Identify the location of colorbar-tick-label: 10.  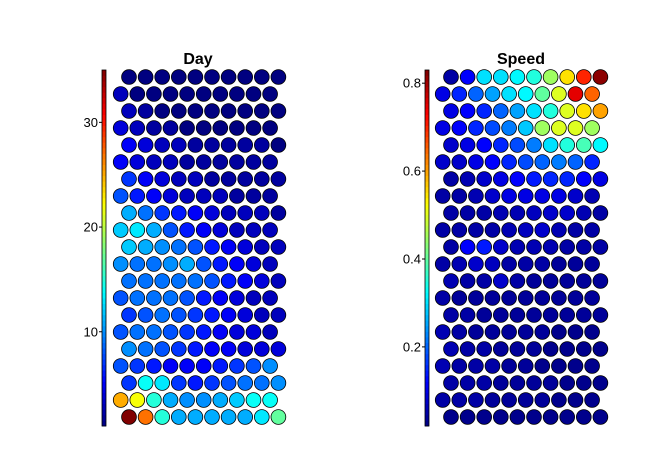
(91, 331).